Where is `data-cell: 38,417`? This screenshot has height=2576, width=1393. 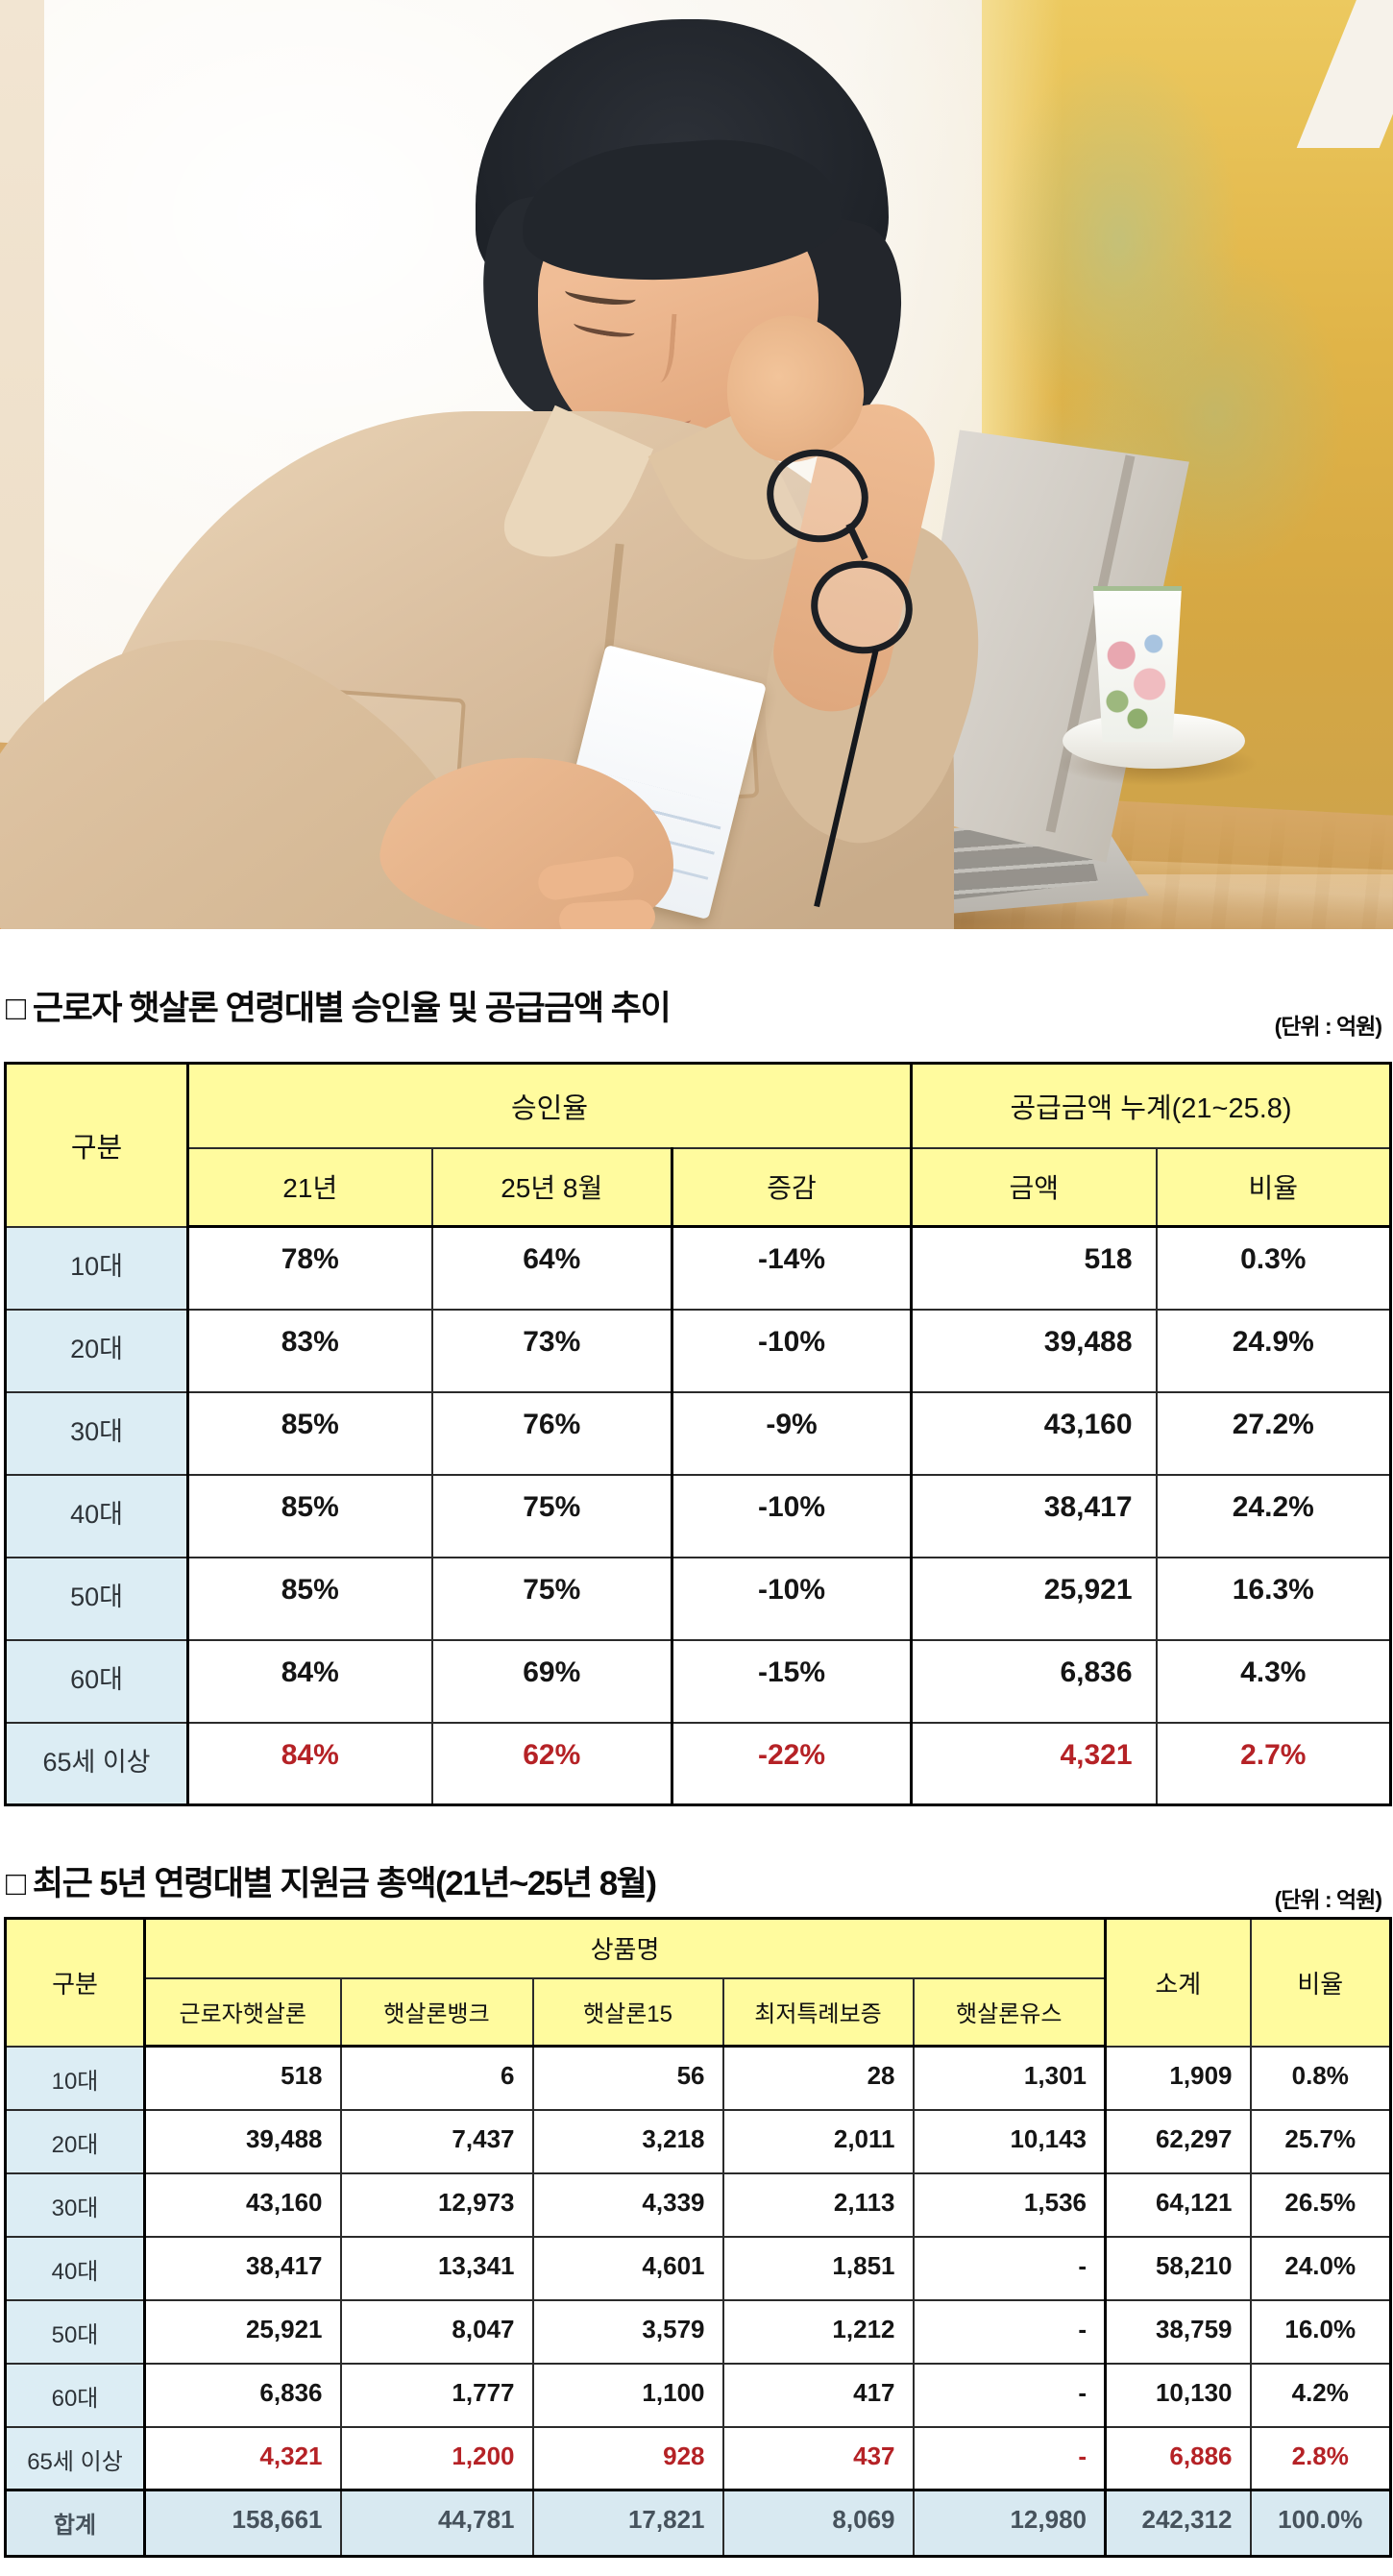
data-cell: 38,417 is located at coordinates (1034, 1515).